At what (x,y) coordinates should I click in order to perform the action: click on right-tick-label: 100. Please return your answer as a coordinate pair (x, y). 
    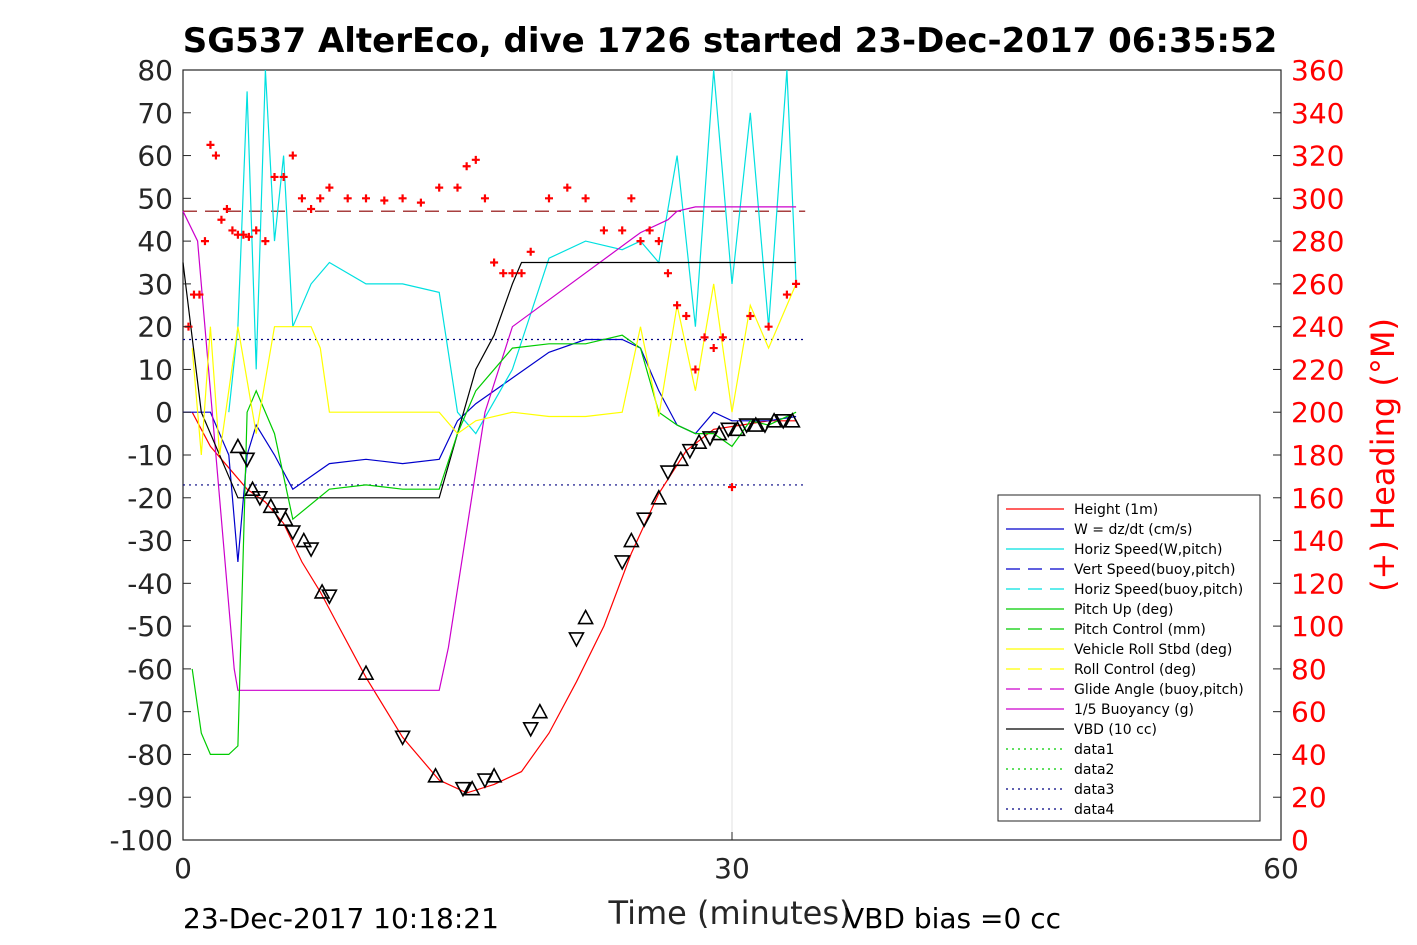
    Looking at the image, I should click on (1317, 626).